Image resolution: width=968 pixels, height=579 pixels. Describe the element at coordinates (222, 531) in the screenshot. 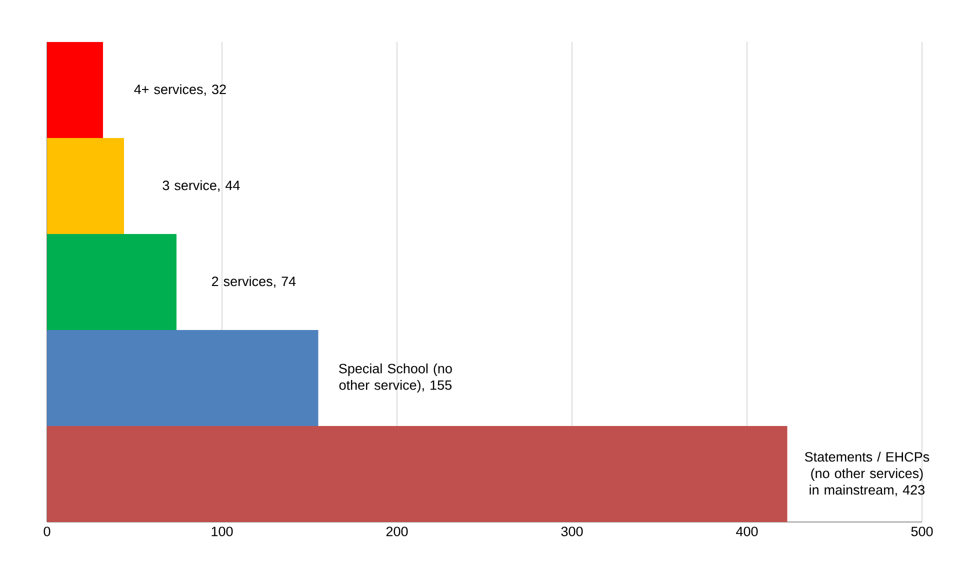

I see `x-tick-label: 100` at that location.